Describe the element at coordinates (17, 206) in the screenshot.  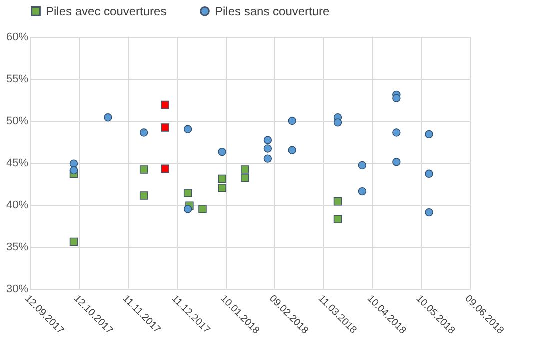
I see `y-tick-label: 40%` at that location.